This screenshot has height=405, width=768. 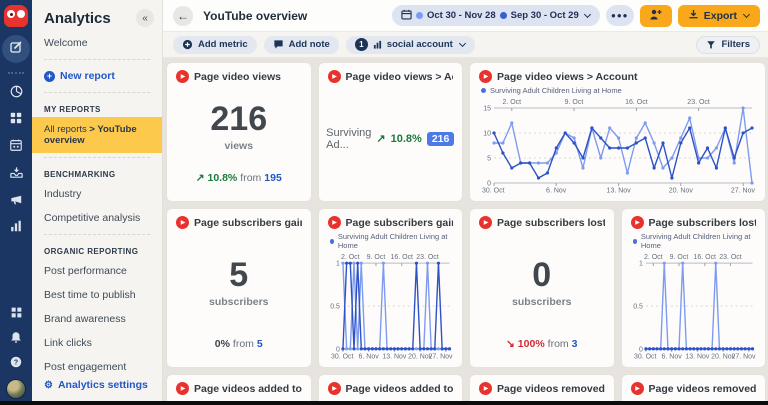 What do you see at coordinates (544, 15) in the screenshot?
I see `compare-period-label: Sep 30 - Oct 29` at bounding box center [544, 15].